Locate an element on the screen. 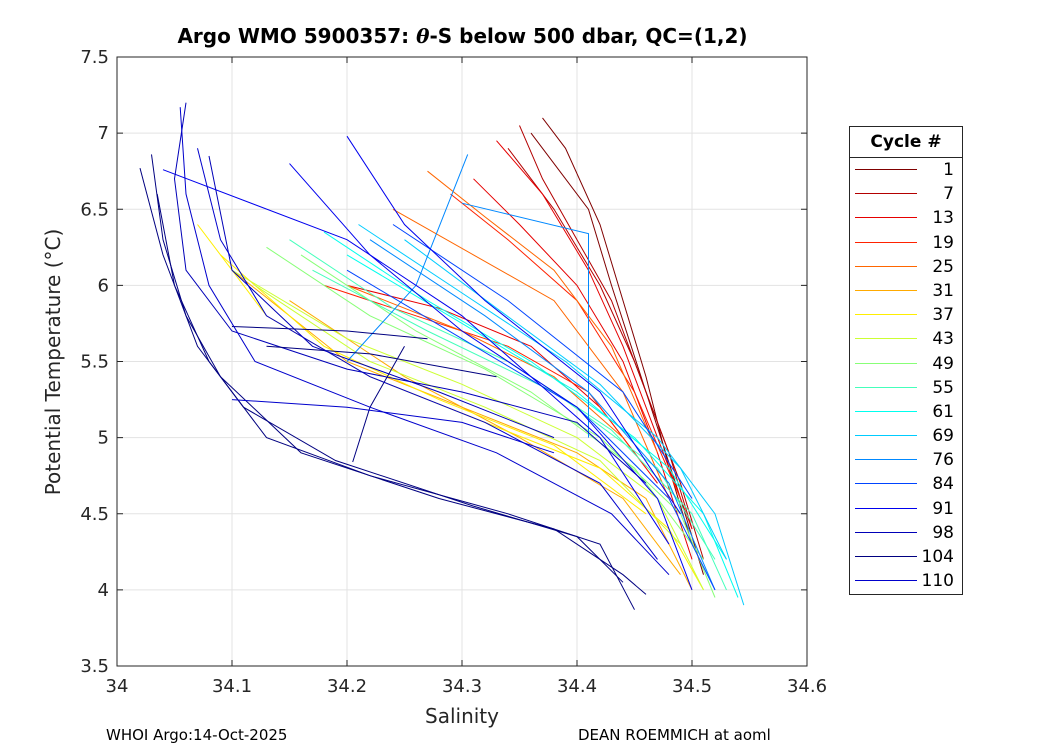 The image size is (1050, 750). x-axis-label: Salinity is located at coordinates (462, 716).